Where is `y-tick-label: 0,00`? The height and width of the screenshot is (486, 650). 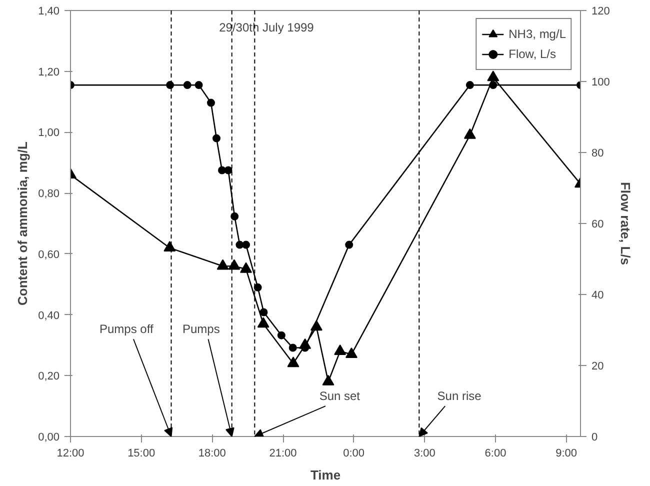 y-tick-label: 0,00 is located at coordinates (49, 438).